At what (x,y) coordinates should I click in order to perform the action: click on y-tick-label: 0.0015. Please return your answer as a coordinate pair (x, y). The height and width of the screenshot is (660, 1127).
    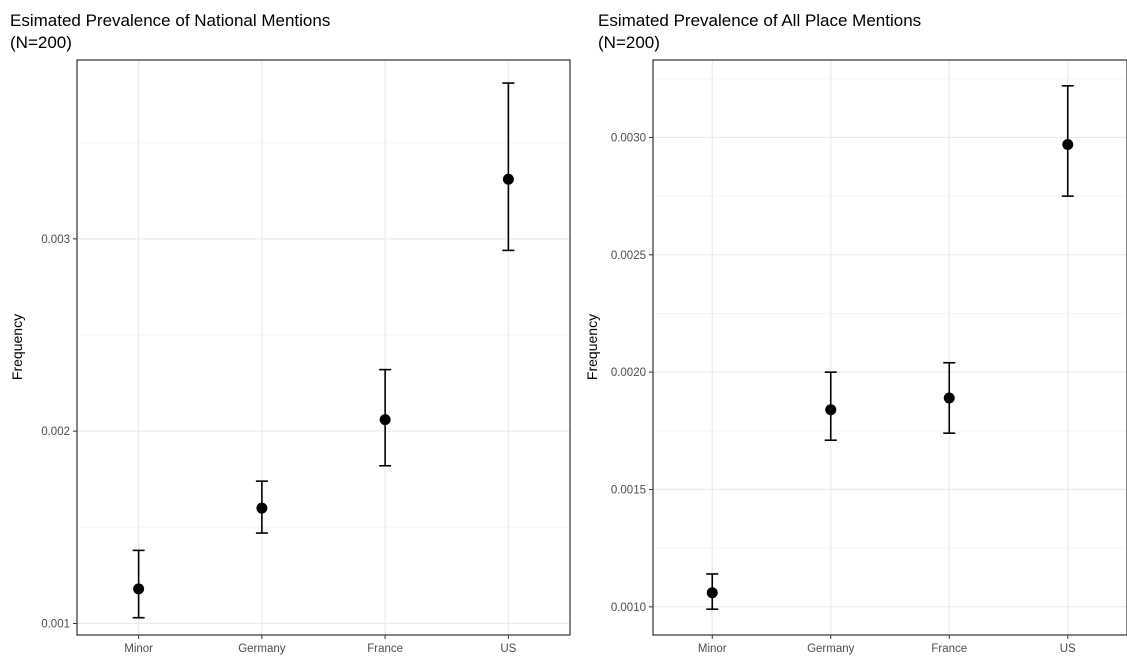
    Looking at the image, I should click on (628, 490).